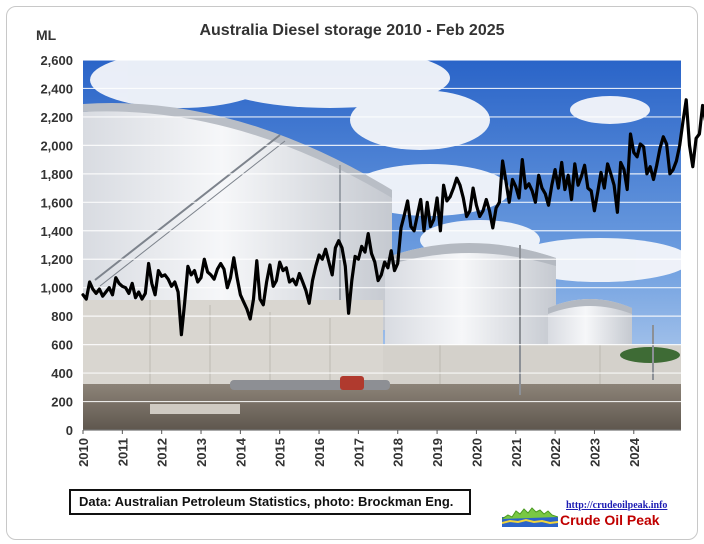  Describe the element at coordinates (555, 452) in the screenshot. I see `x-tick-label: 2022` at that location.